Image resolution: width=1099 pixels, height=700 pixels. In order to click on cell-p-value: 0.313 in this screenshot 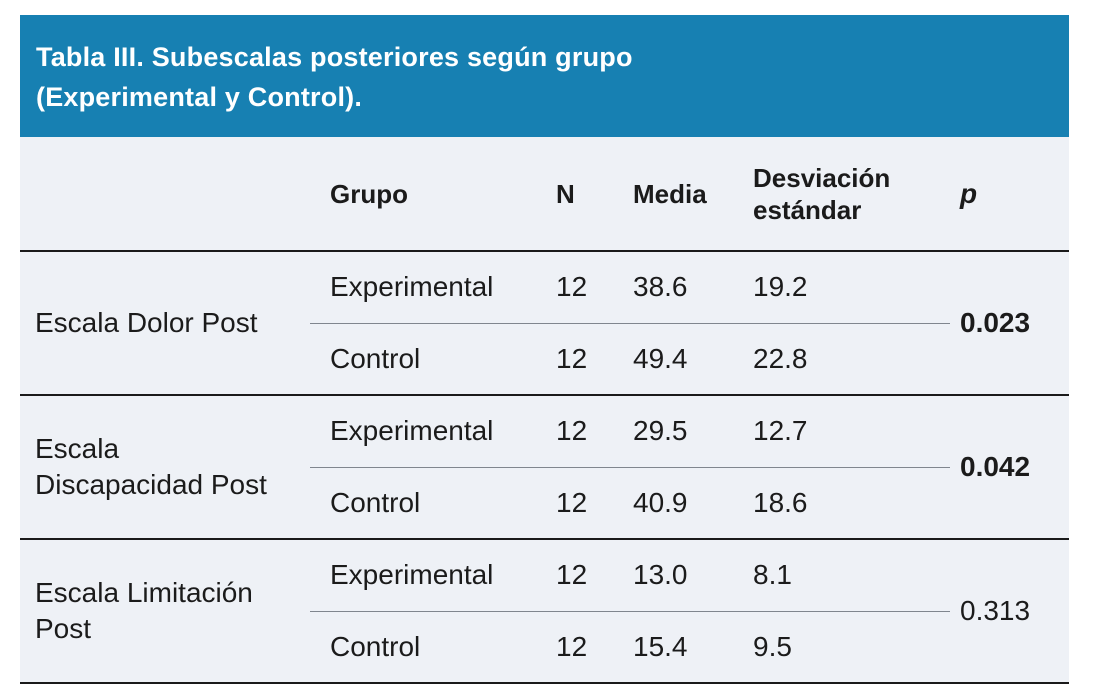, I will do `click(1009, 611)`.